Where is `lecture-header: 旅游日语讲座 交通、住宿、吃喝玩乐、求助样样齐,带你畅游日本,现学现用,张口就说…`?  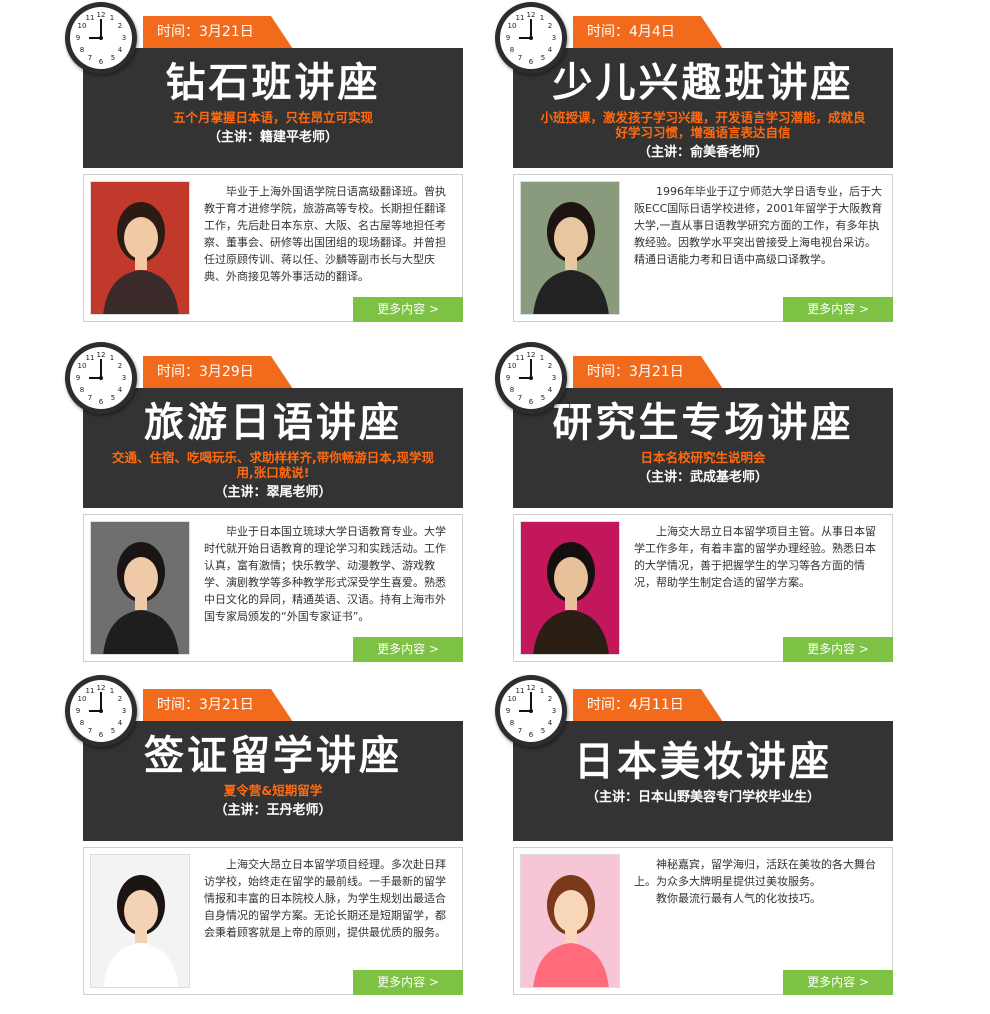 lecture-header: 旅游日语讲座 交通、住宿、吃喝玩乐、求助样样齐,带你畅游日本,现学现用,张口就说… is located at coordinates (273, 448).